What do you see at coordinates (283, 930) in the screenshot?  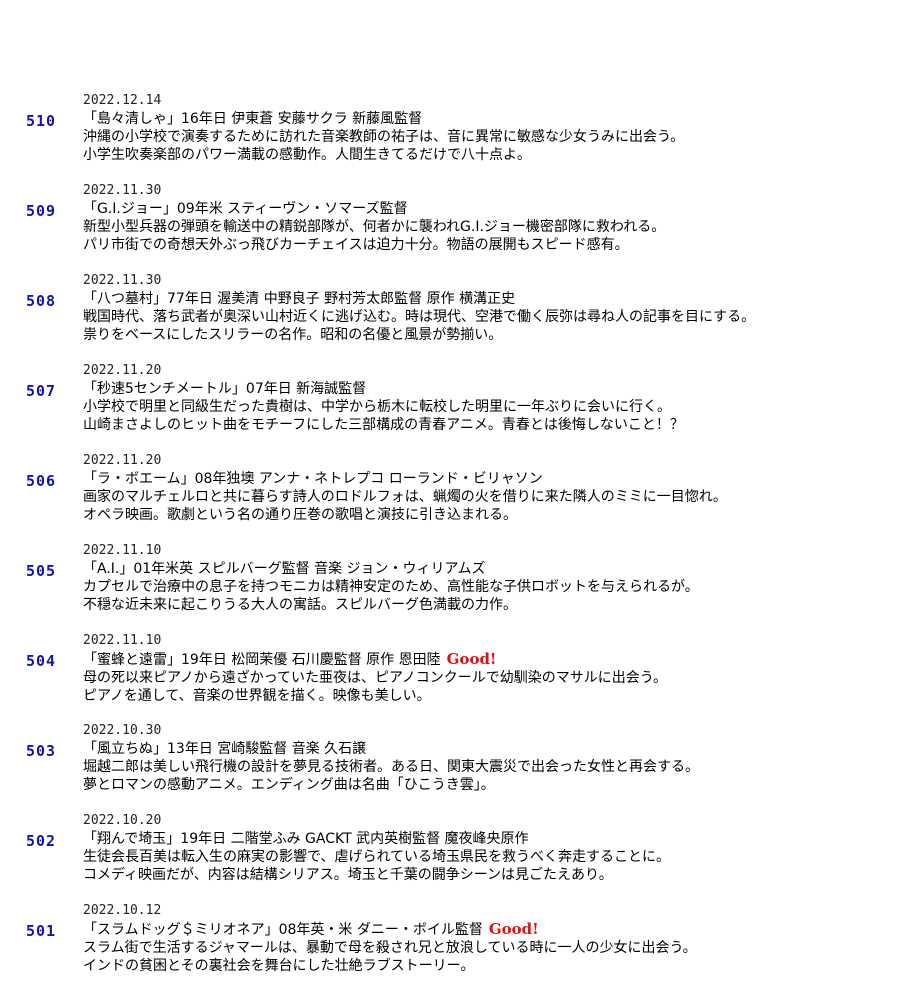 I see `entry-title: 「スラムドッグ＄ミリオネア」08年英・米 ダニー・ボイル監督` at bounding box center [283, 930].